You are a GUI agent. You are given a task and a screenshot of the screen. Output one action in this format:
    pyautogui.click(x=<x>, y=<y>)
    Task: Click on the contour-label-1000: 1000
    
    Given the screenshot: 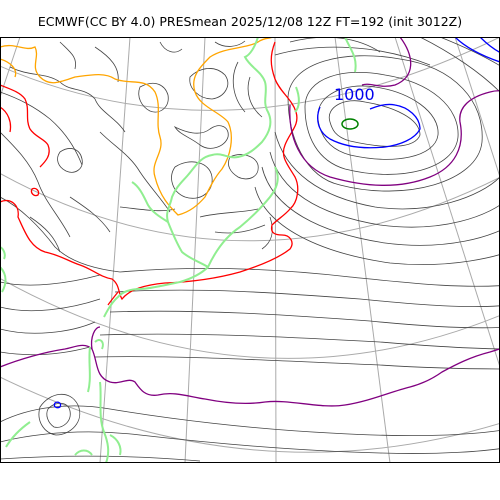 What is the action you would take?
    pyautogui.click(x=354, y=94)
    